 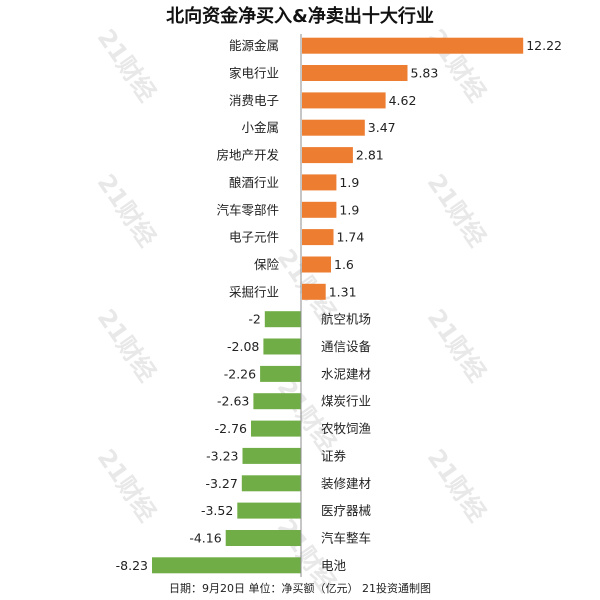 What do you see at coordinates (346, 483) in the screenshot?
I see `category-label: 装修建材` at bounding box center [346, 483].